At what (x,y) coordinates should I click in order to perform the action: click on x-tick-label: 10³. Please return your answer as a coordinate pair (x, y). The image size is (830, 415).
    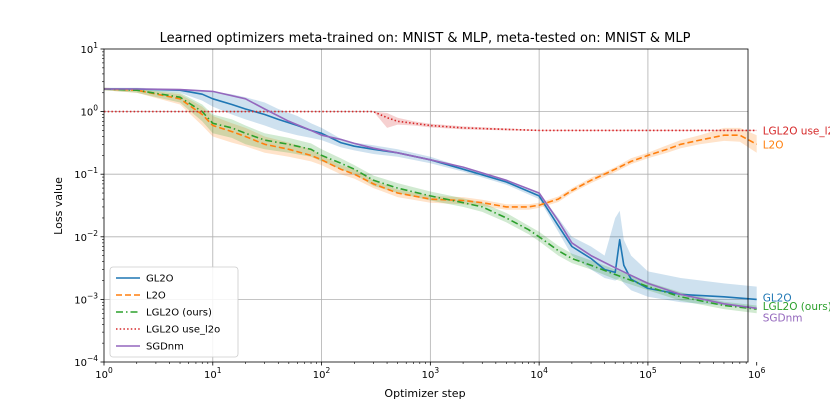
    Looking at the image, I should click on (431, 373).